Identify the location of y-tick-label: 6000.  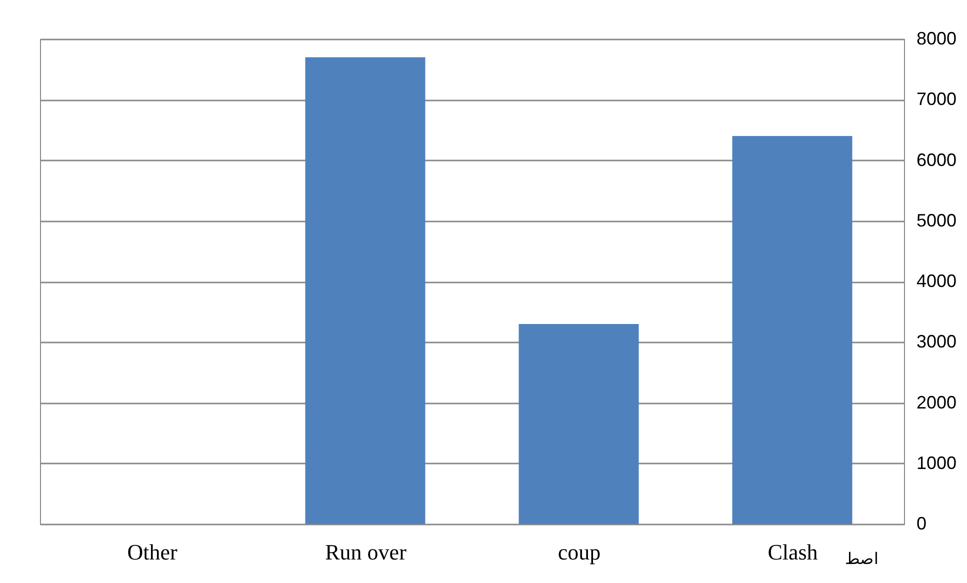
(936, 160).